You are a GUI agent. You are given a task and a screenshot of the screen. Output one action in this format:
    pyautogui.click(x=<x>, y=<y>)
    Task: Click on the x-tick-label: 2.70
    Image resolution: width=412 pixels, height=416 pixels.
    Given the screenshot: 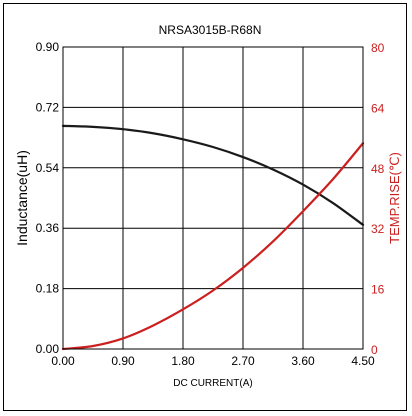 What is the action you would take?
    pyautogui.click(x=243, y=361)
    